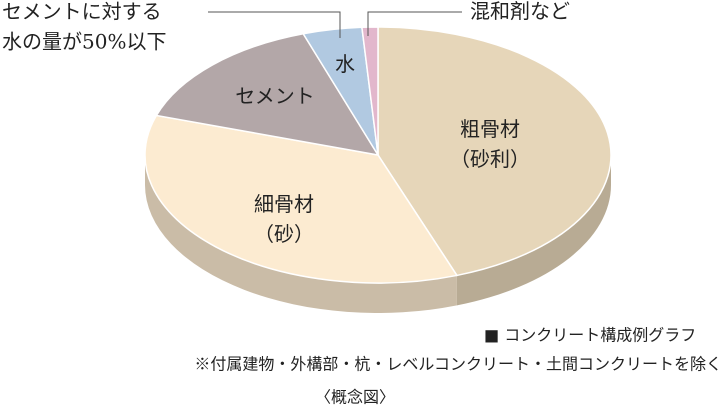 Image resolution: width=725 pixels, height=416 pixels. I want to click on note: ■ コンクリート構成例グラフ, so click(590, 335).